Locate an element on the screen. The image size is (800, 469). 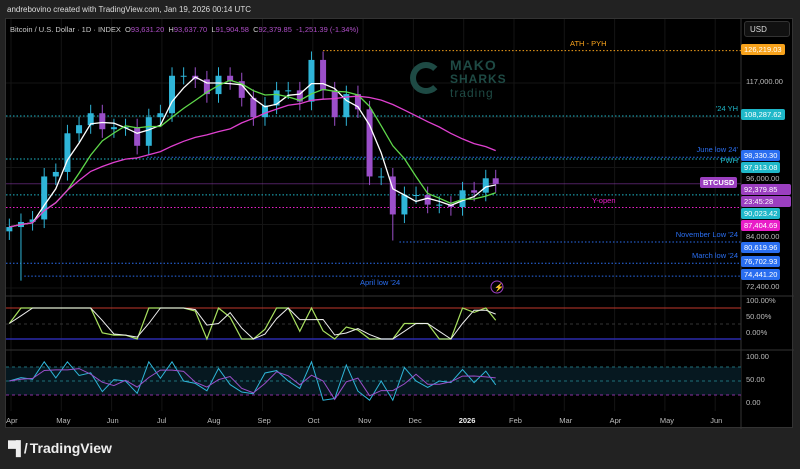
watermark-line: SHARKS is located at coordinates (478, 79).